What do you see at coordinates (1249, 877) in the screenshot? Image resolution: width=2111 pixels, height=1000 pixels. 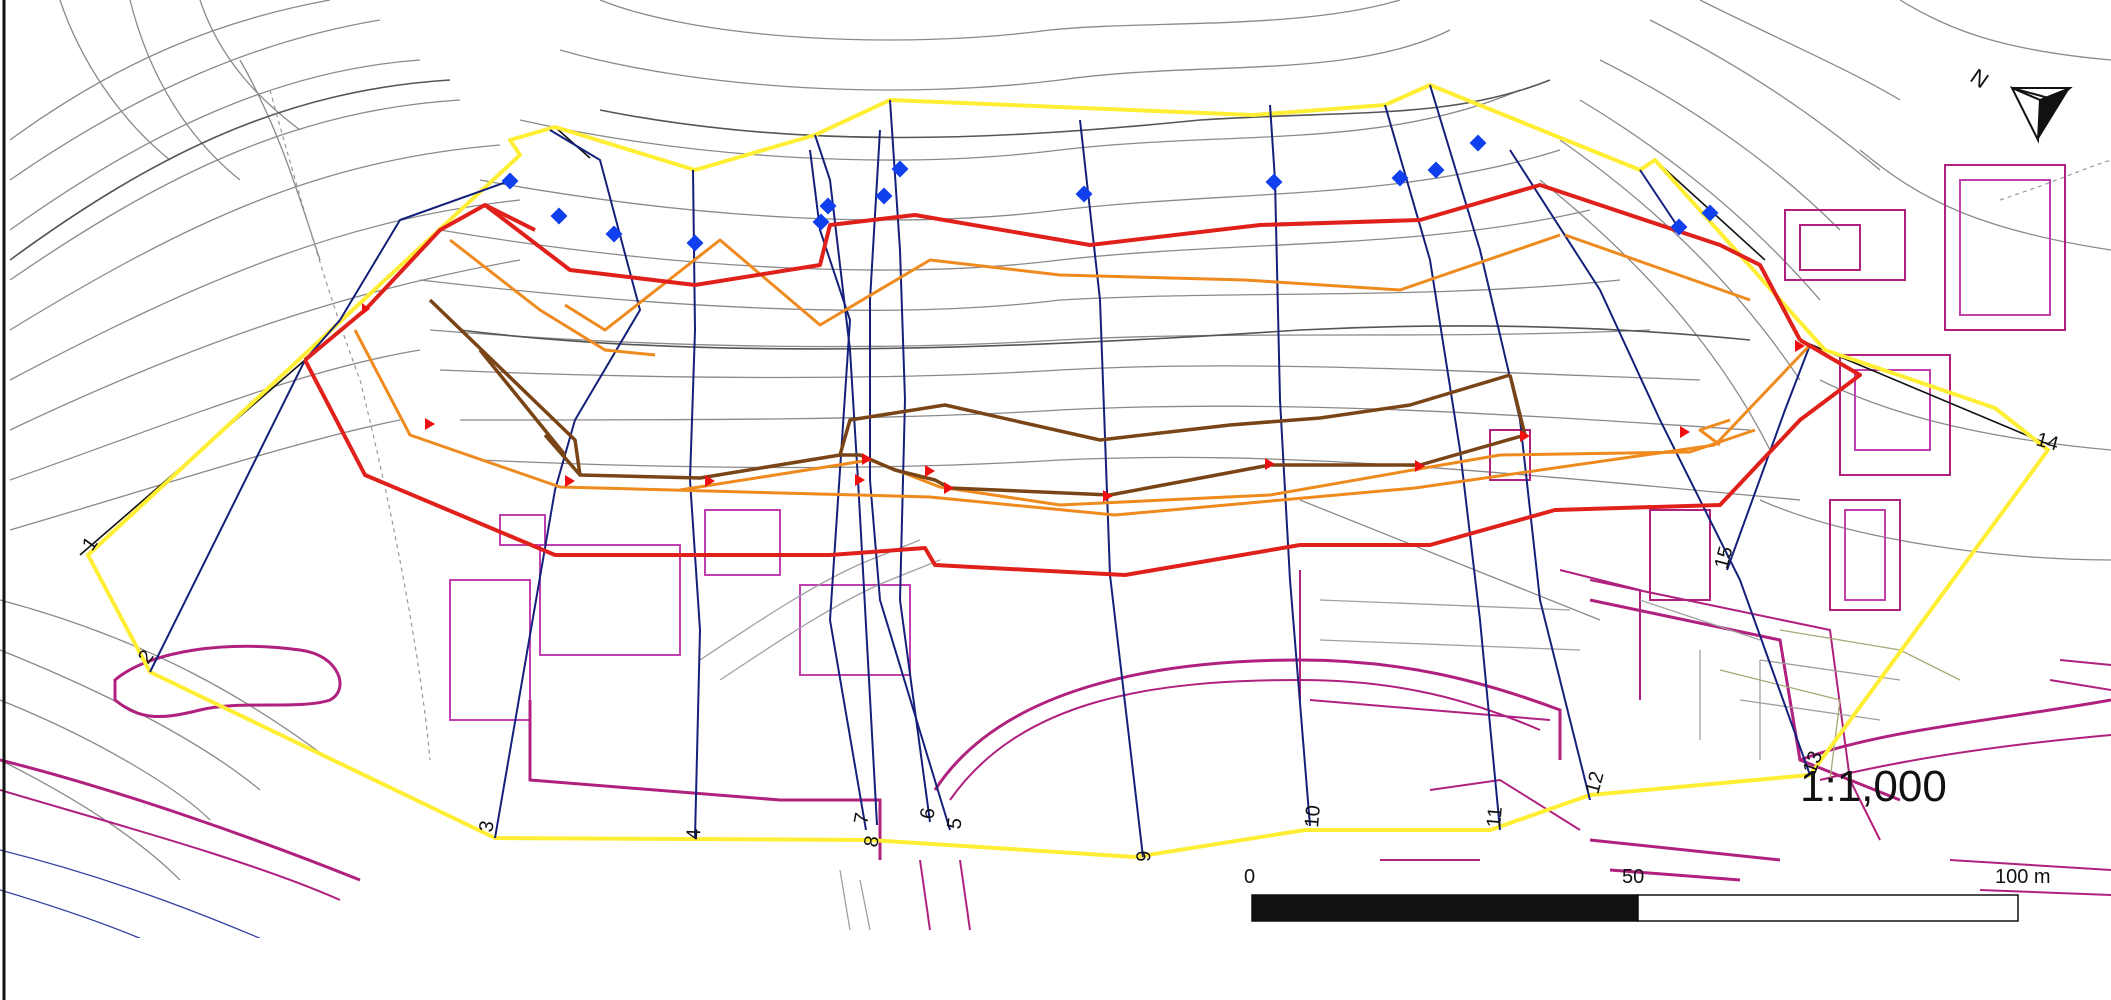 I see `scale-label-0: 0` at bounding box center [1249, 877].